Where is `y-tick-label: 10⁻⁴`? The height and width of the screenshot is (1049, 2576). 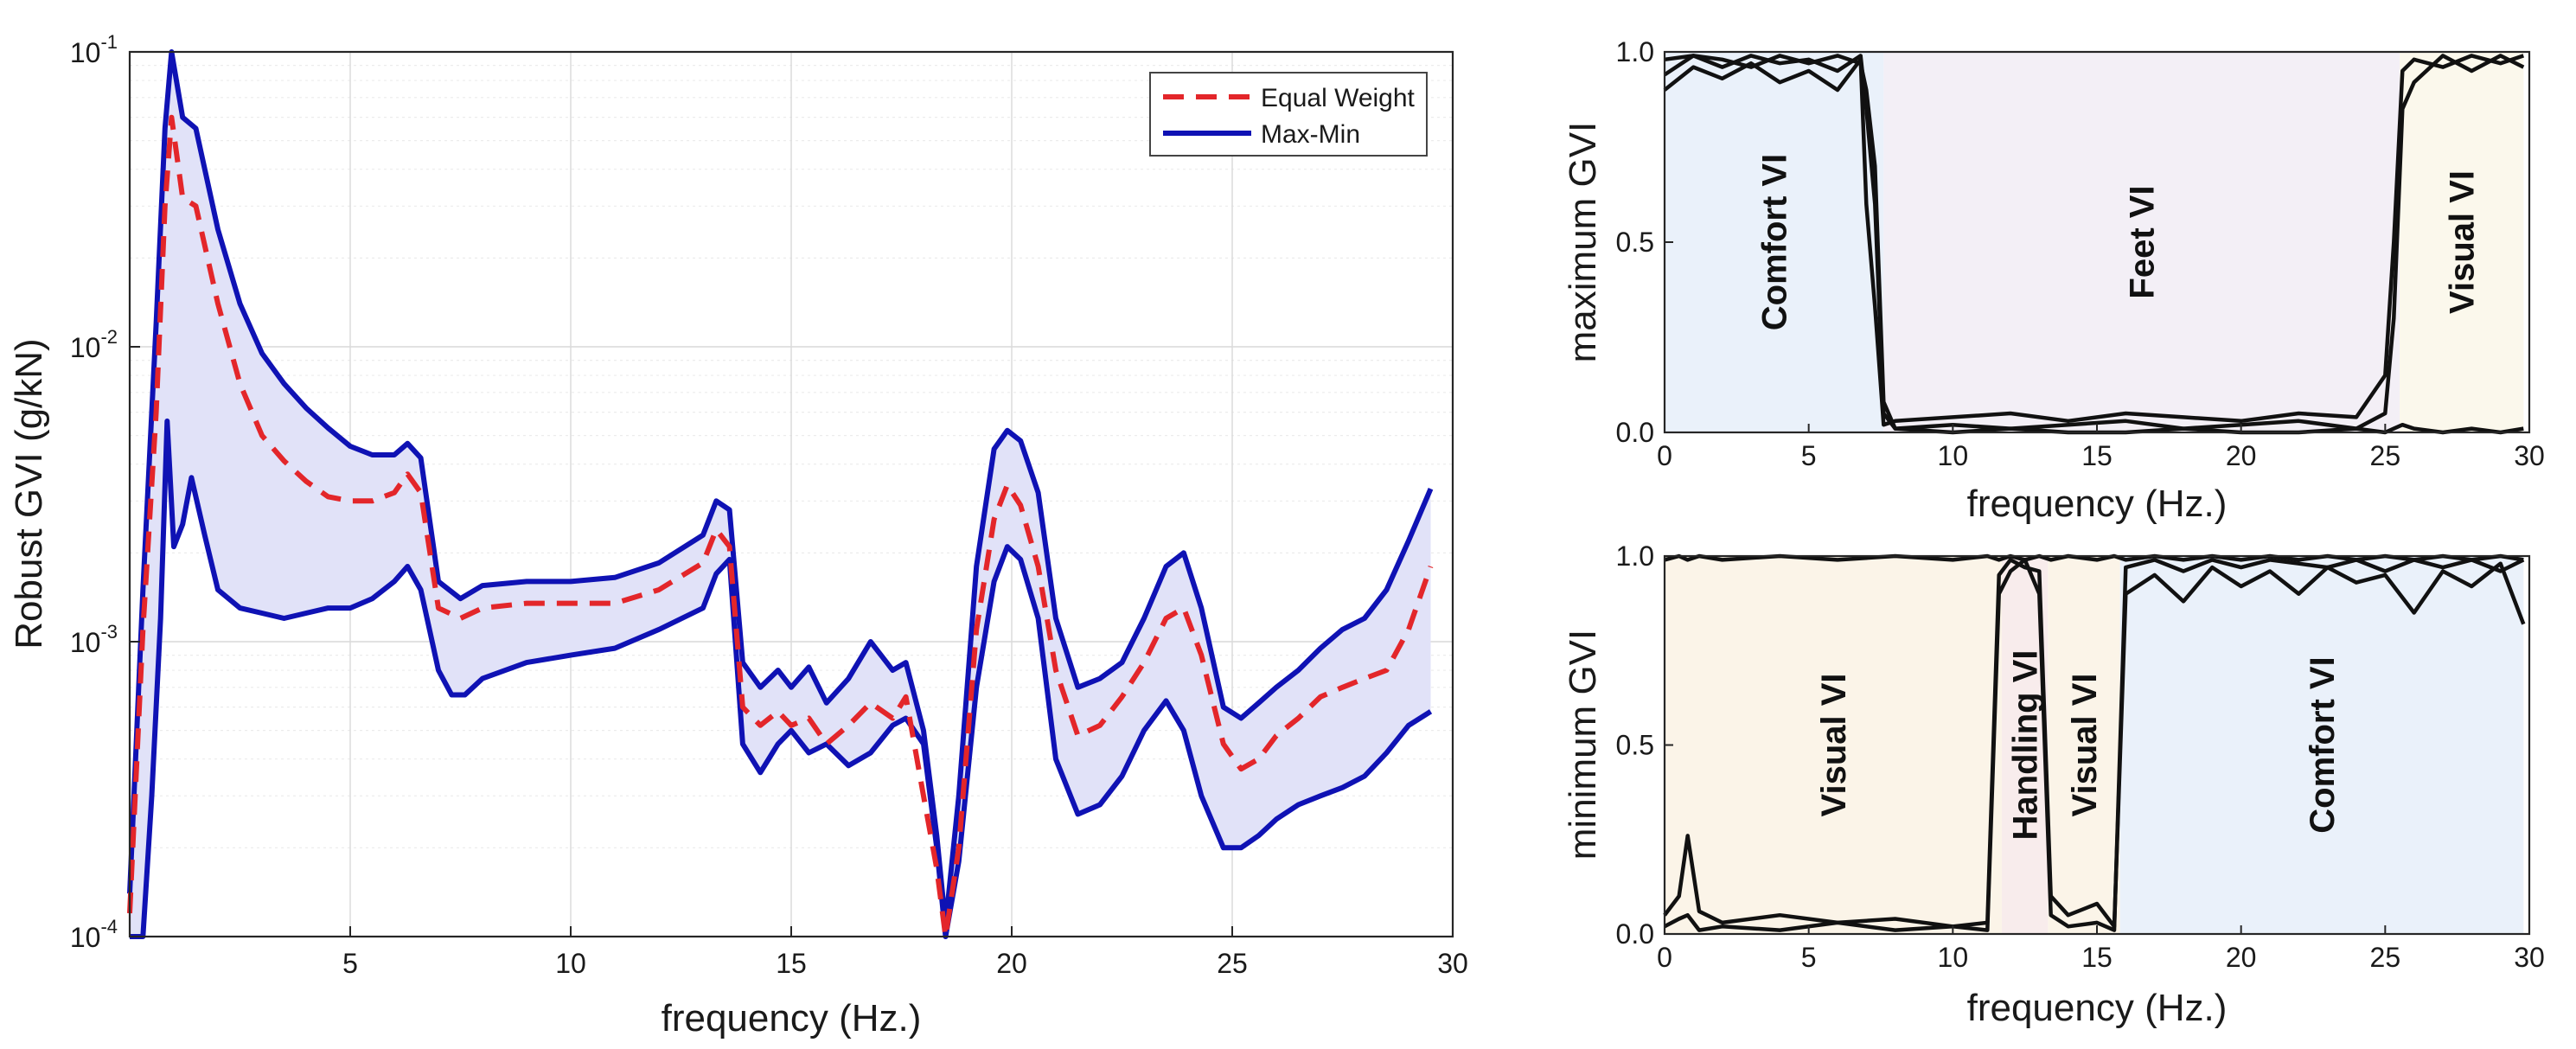 y-tick-label: 10⁻⁴ is located at coordinates (94, 934).